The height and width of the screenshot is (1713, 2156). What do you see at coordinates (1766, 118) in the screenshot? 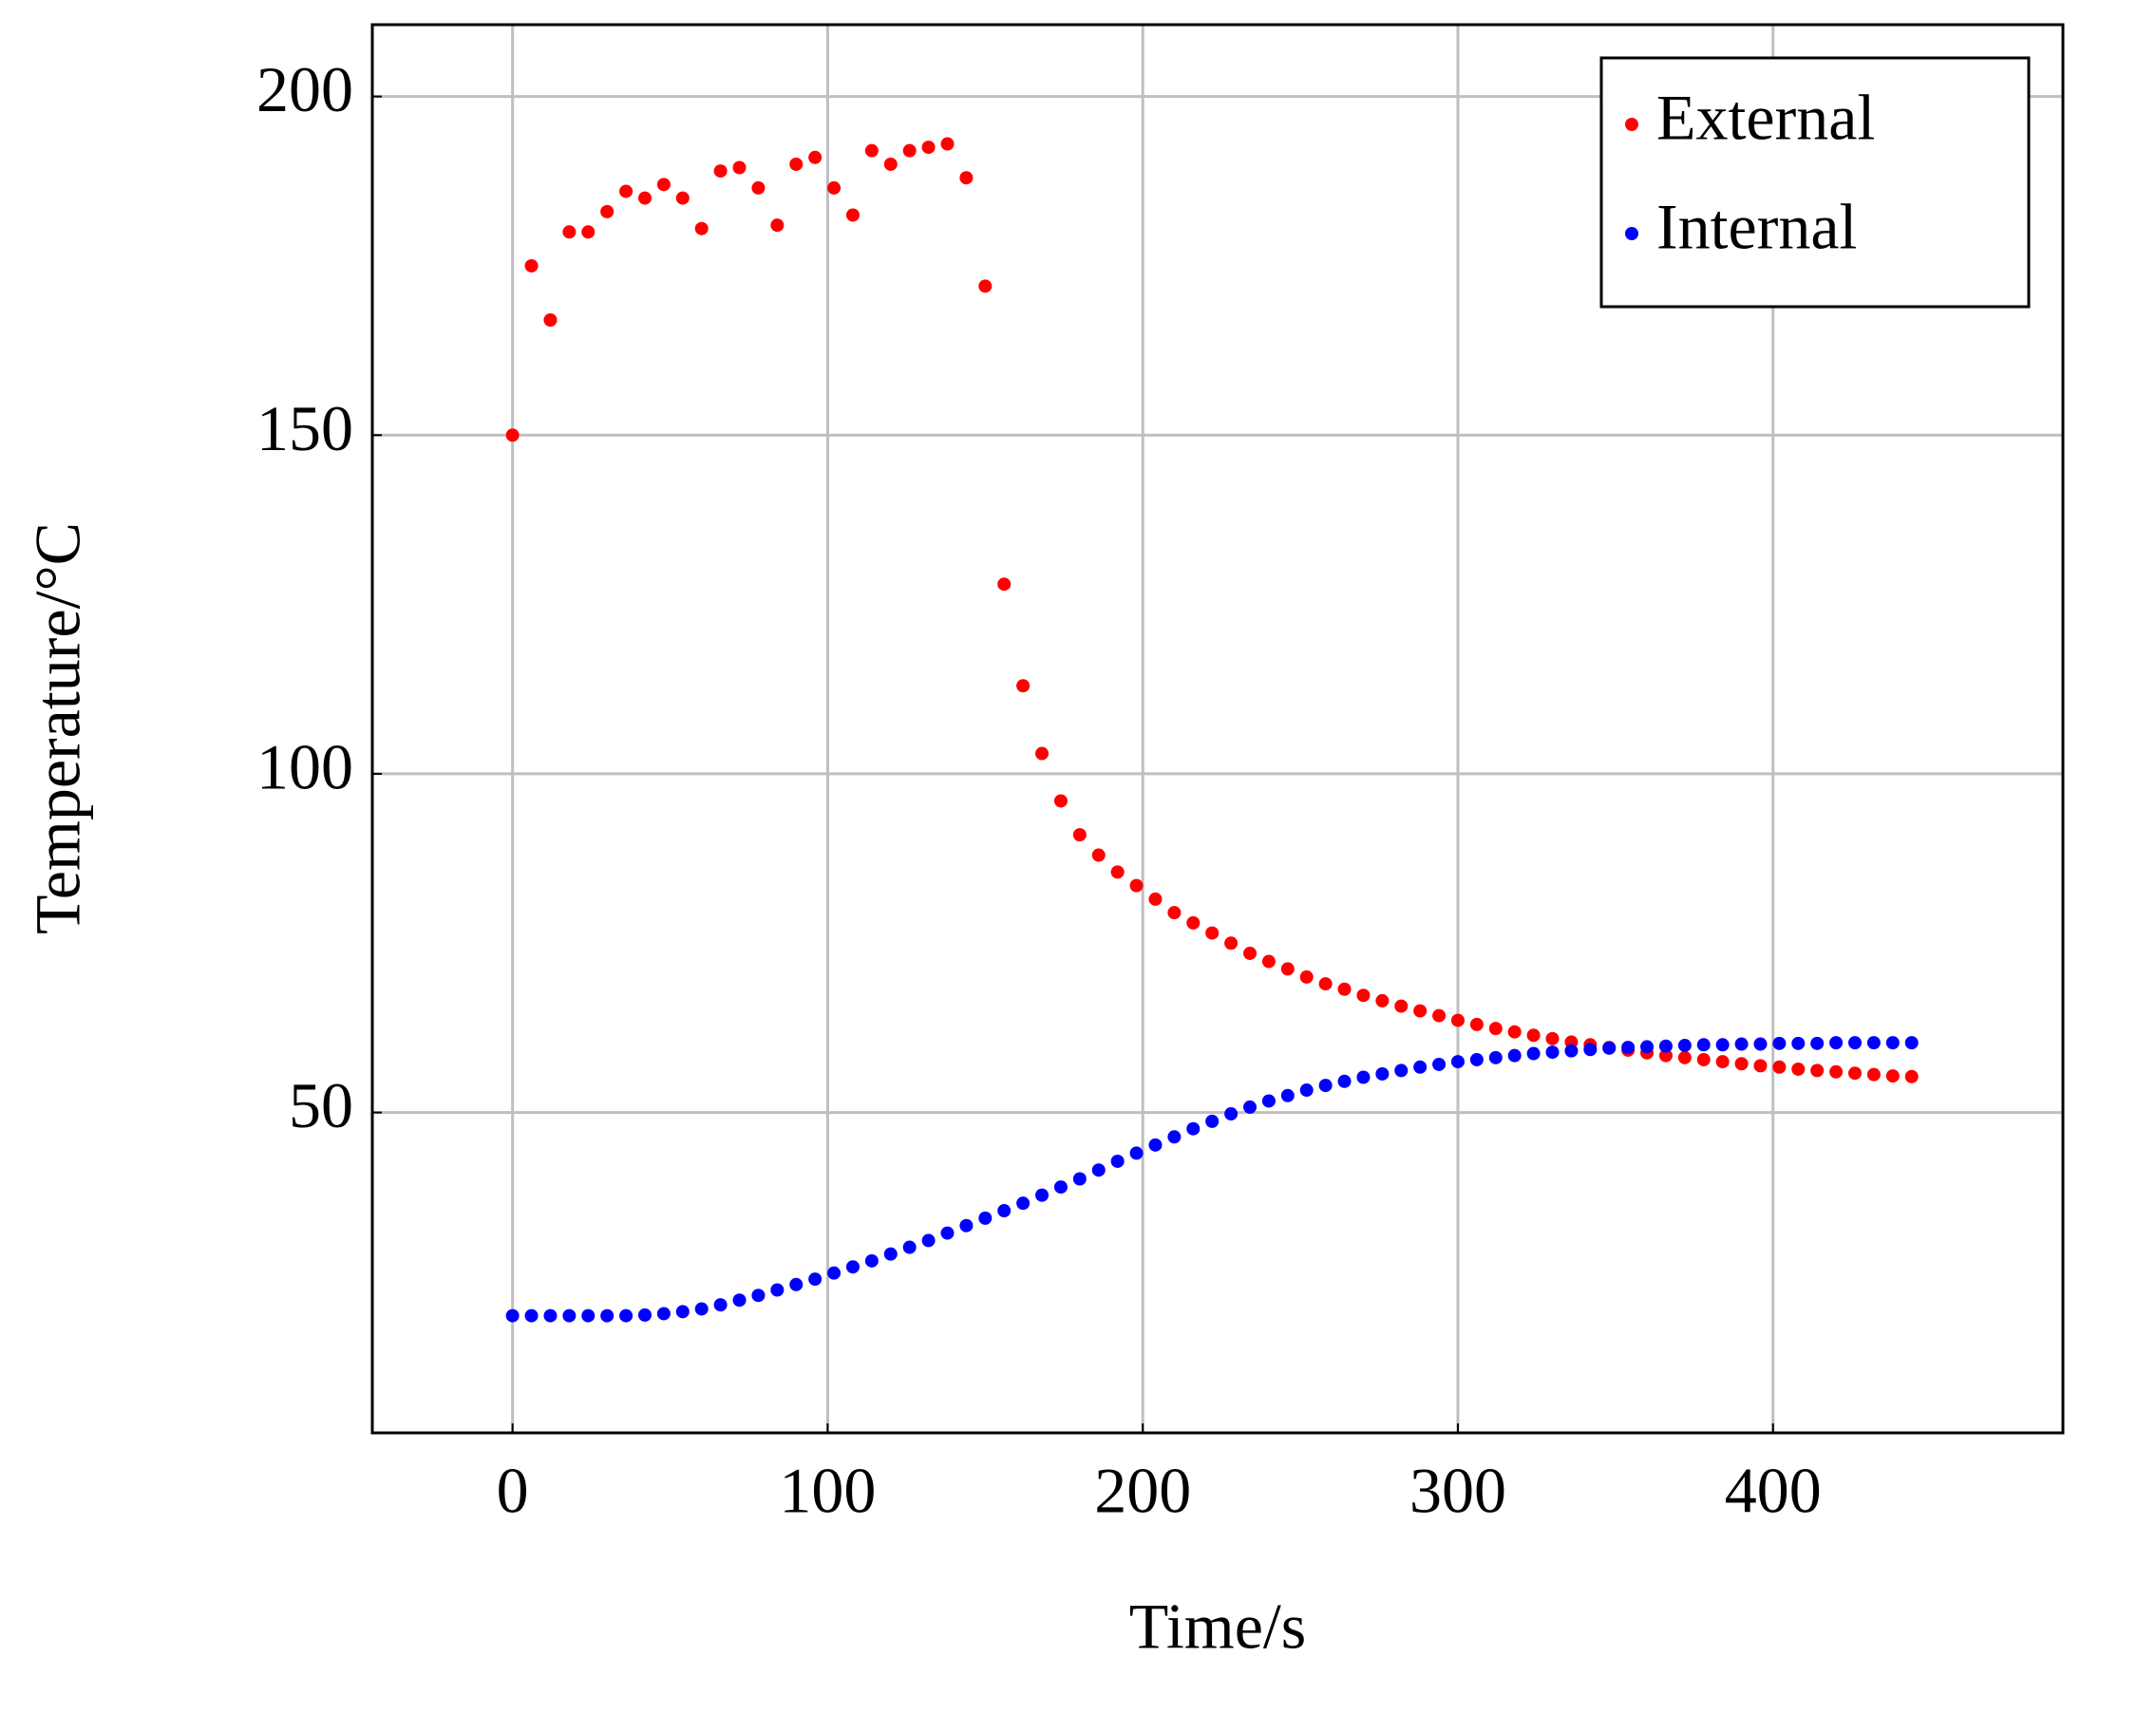
I see `legend-label: External` at bounding box center [1766, 118].